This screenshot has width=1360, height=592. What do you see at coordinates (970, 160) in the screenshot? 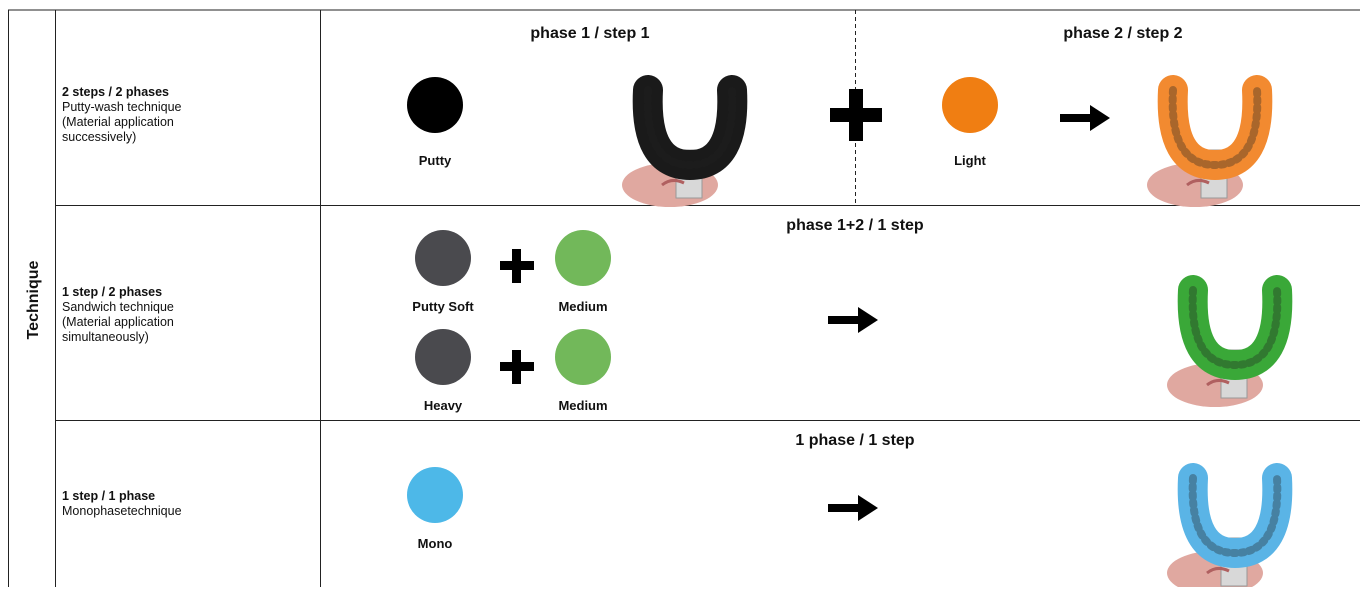
I see `material-label: Light` at bounding box center [970, 160].